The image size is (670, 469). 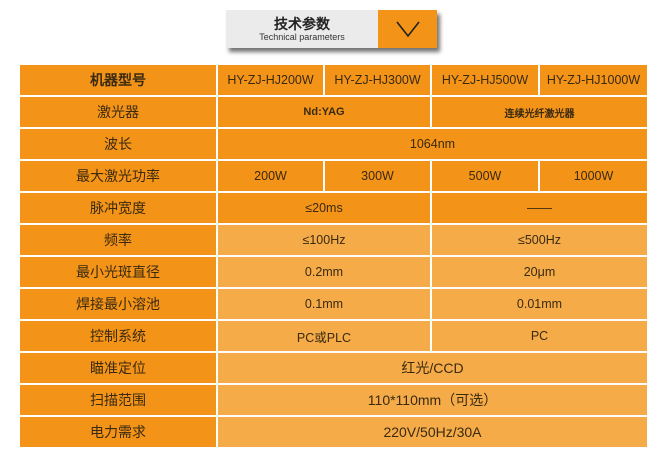 I want to click on cell: 0.2mm, so click(x=324, y=272).